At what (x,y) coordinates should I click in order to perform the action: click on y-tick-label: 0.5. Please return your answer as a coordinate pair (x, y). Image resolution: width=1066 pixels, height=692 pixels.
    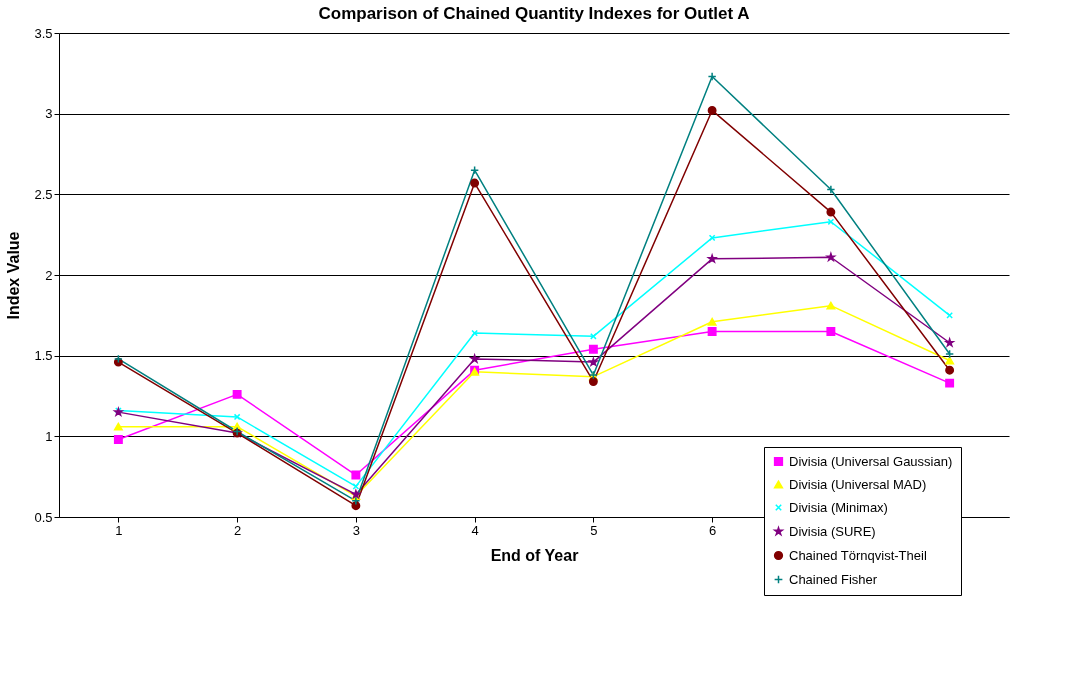
    Looking at the image, I should click on (43, 517).